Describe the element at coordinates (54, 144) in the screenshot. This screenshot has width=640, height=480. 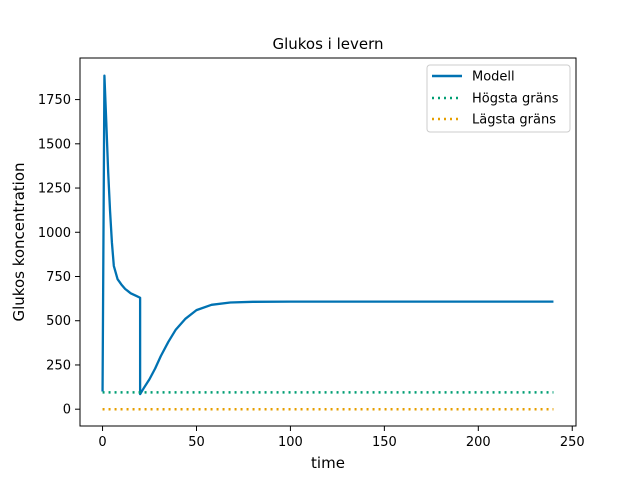
I see `y-tick-label: 1500` at that location.